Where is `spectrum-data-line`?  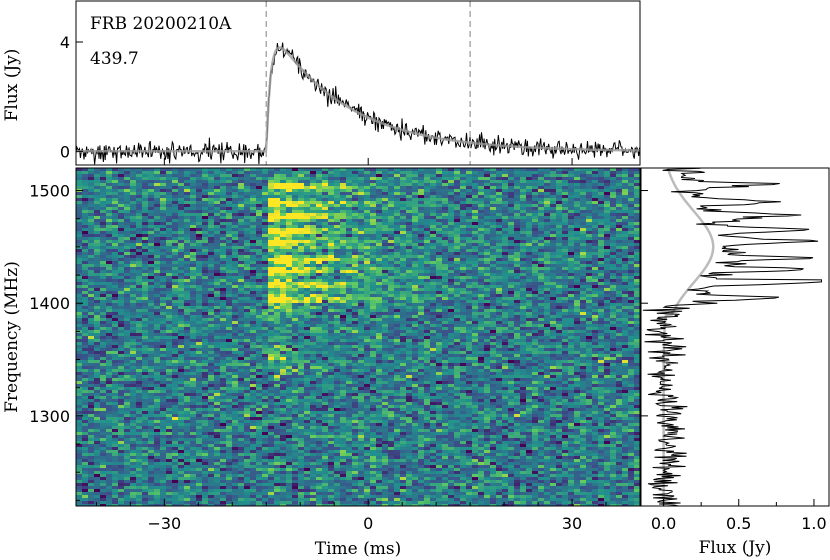 spectrum-data-line is located at coordinates (732, 337).